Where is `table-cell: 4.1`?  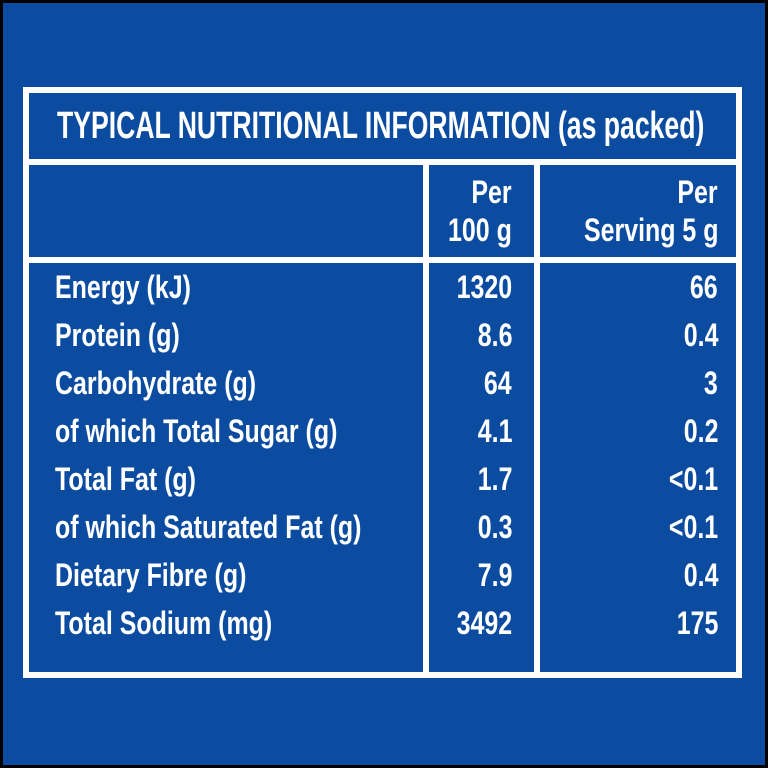 table-cell: 4.1 is located at coordinates (481, 431).